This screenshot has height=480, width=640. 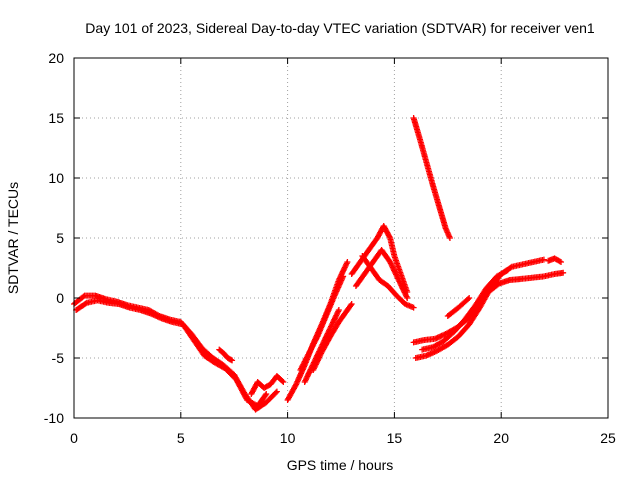 I want to click on series-track-p, so click(x=458, y=307).